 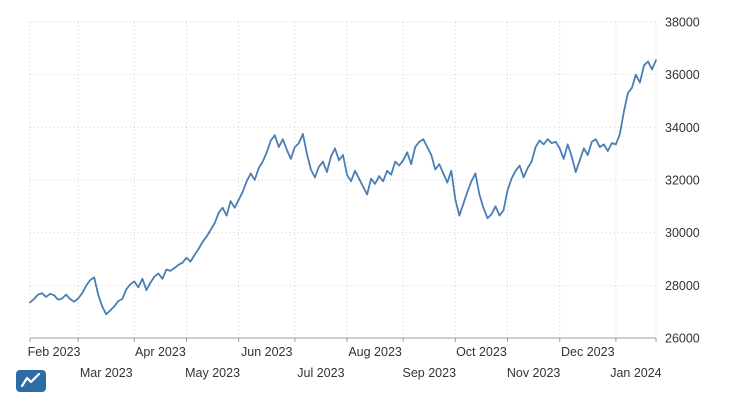 What do you see at coordinates (588, 352) in the screenshot?
I see `x-axis-month-label: Dec 2023` at bounding box center [588, 352].